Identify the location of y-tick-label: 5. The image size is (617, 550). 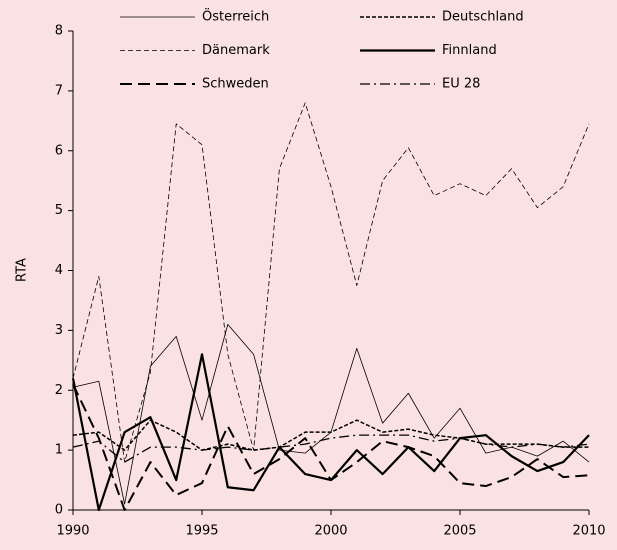
(59, 210).